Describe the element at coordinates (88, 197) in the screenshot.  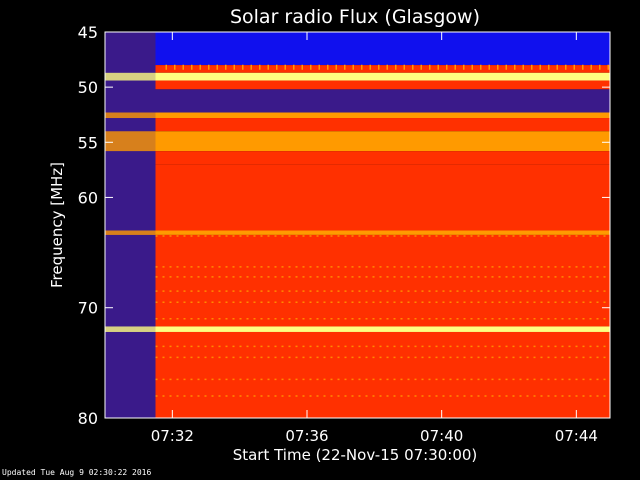
I see `y-tick-label: 60` at that location.